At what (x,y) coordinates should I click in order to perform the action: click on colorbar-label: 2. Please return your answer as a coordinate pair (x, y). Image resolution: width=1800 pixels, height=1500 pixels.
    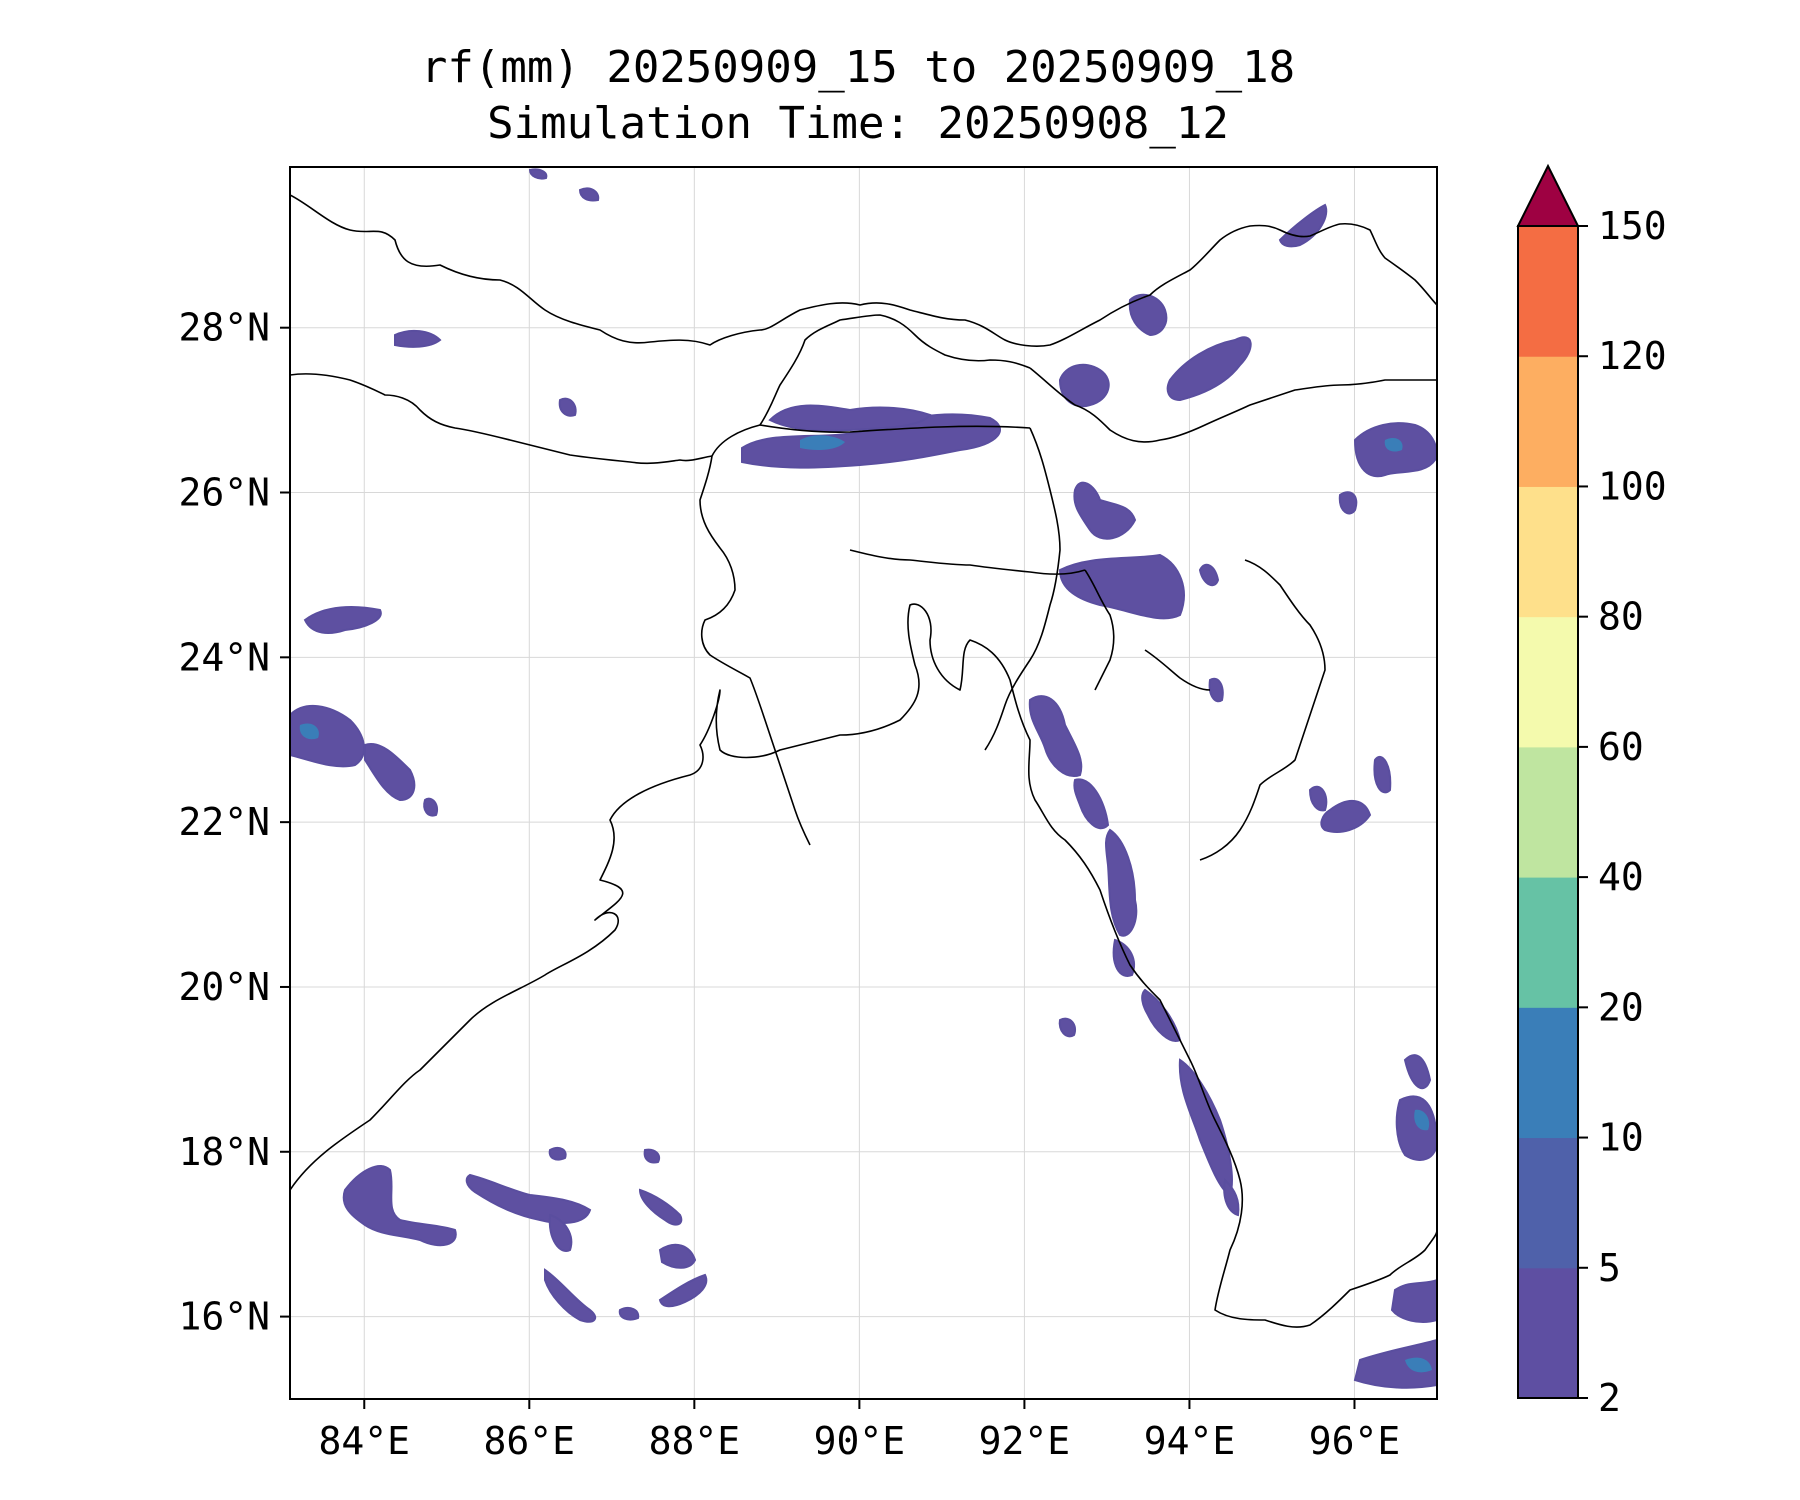
    Looking at the image, I should click on (1609, 1398).